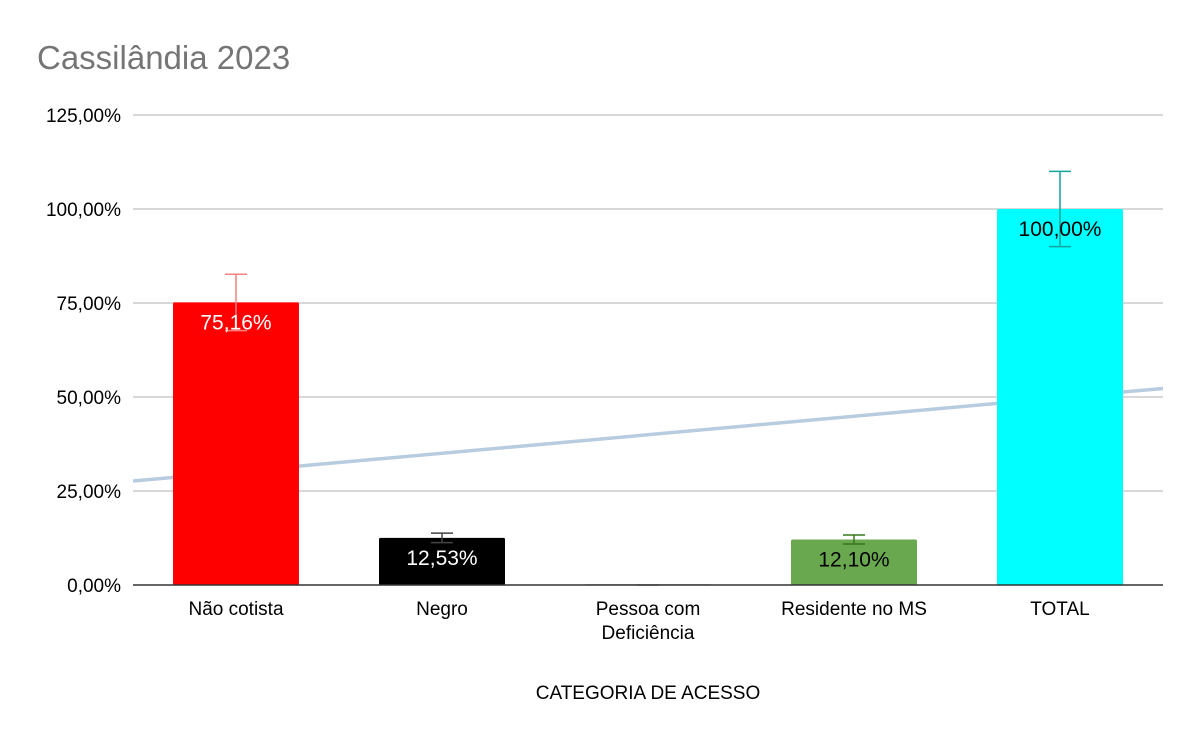 The width and height of the screenshot is (1200, 742). What do you see at coordinates (83, 210) in the screenshot?
I see `y-tick-label: 100,00%` at bounding box center [83, 210].